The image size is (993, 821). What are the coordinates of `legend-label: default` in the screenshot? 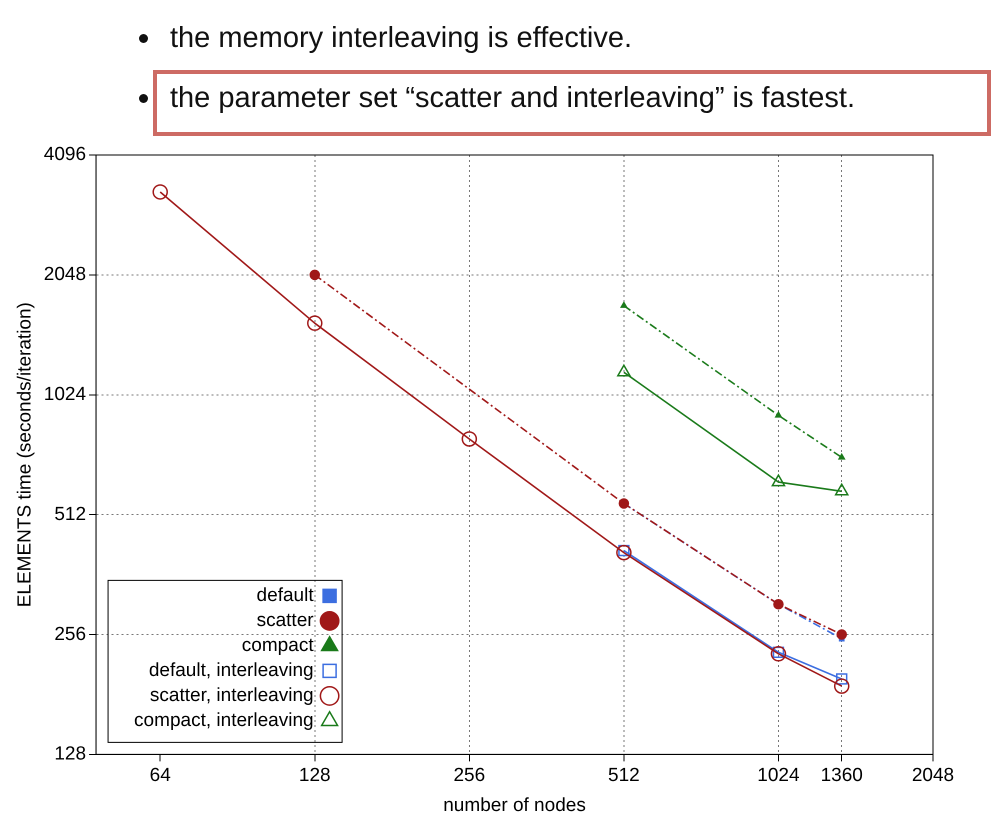 It's located at (285, 595).